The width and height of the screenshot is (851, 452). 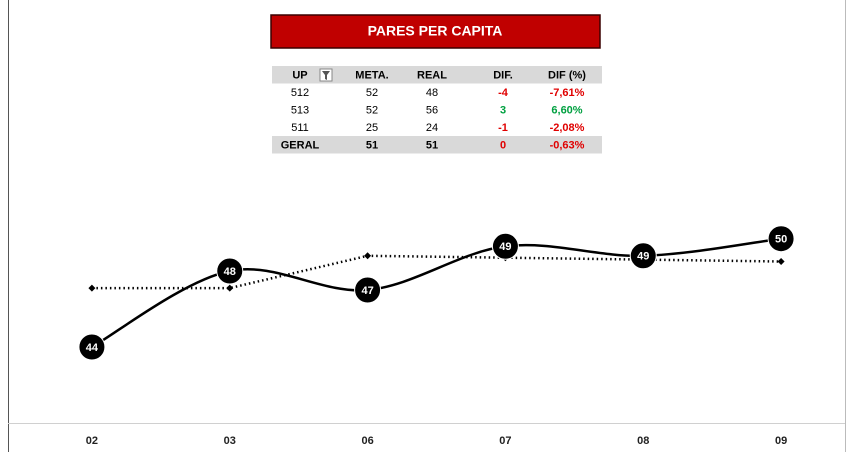 I want to click on x-tick-label: 06, so click(x=367, y=441).